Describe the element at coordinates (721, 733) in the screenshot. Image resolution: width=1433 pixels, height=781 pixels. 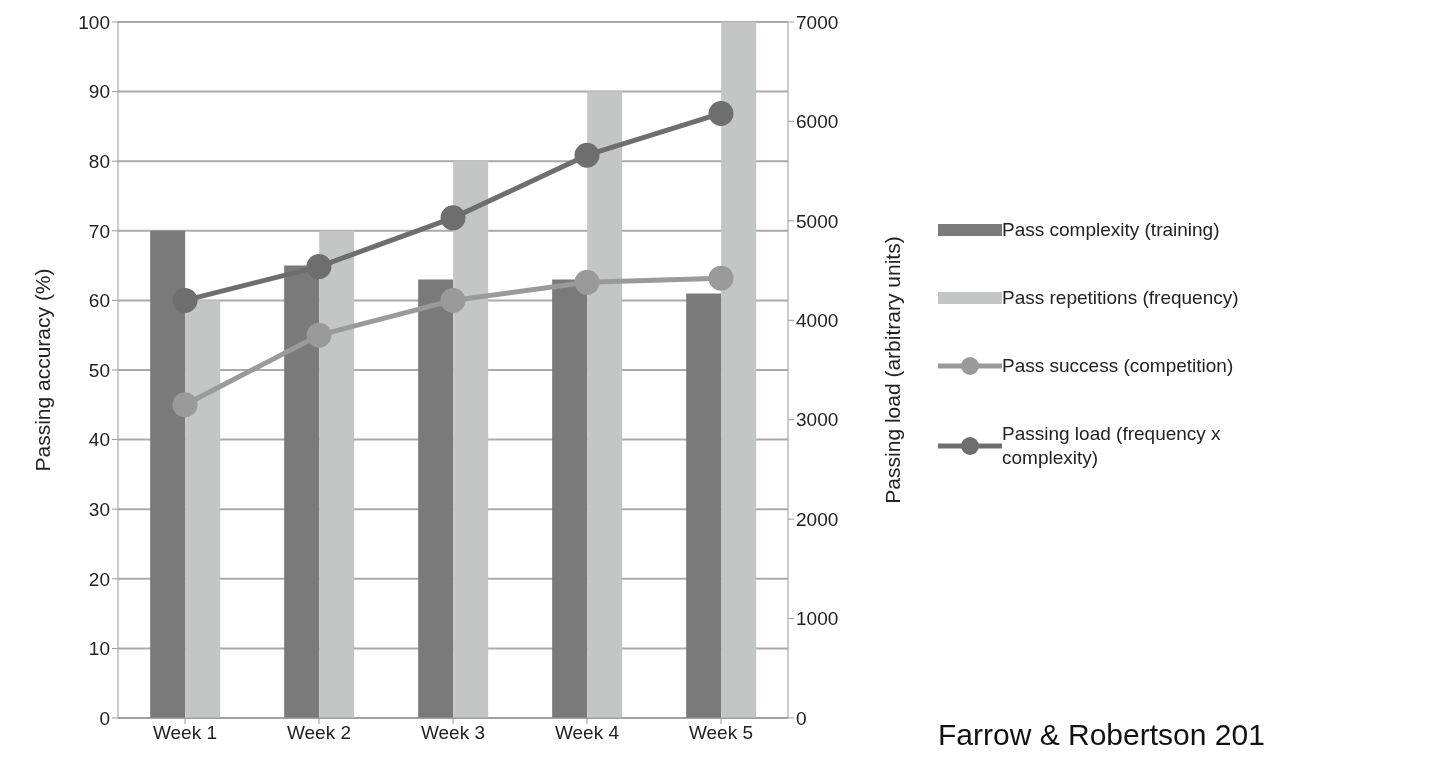
I see `x-tick-label: Week 5` at that location.